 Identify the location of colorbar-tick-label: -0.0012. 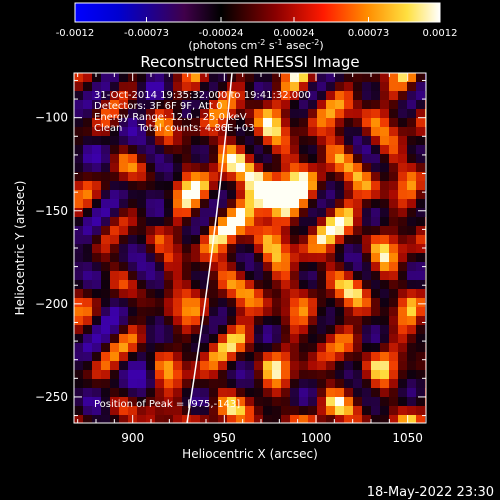
(75, 33).